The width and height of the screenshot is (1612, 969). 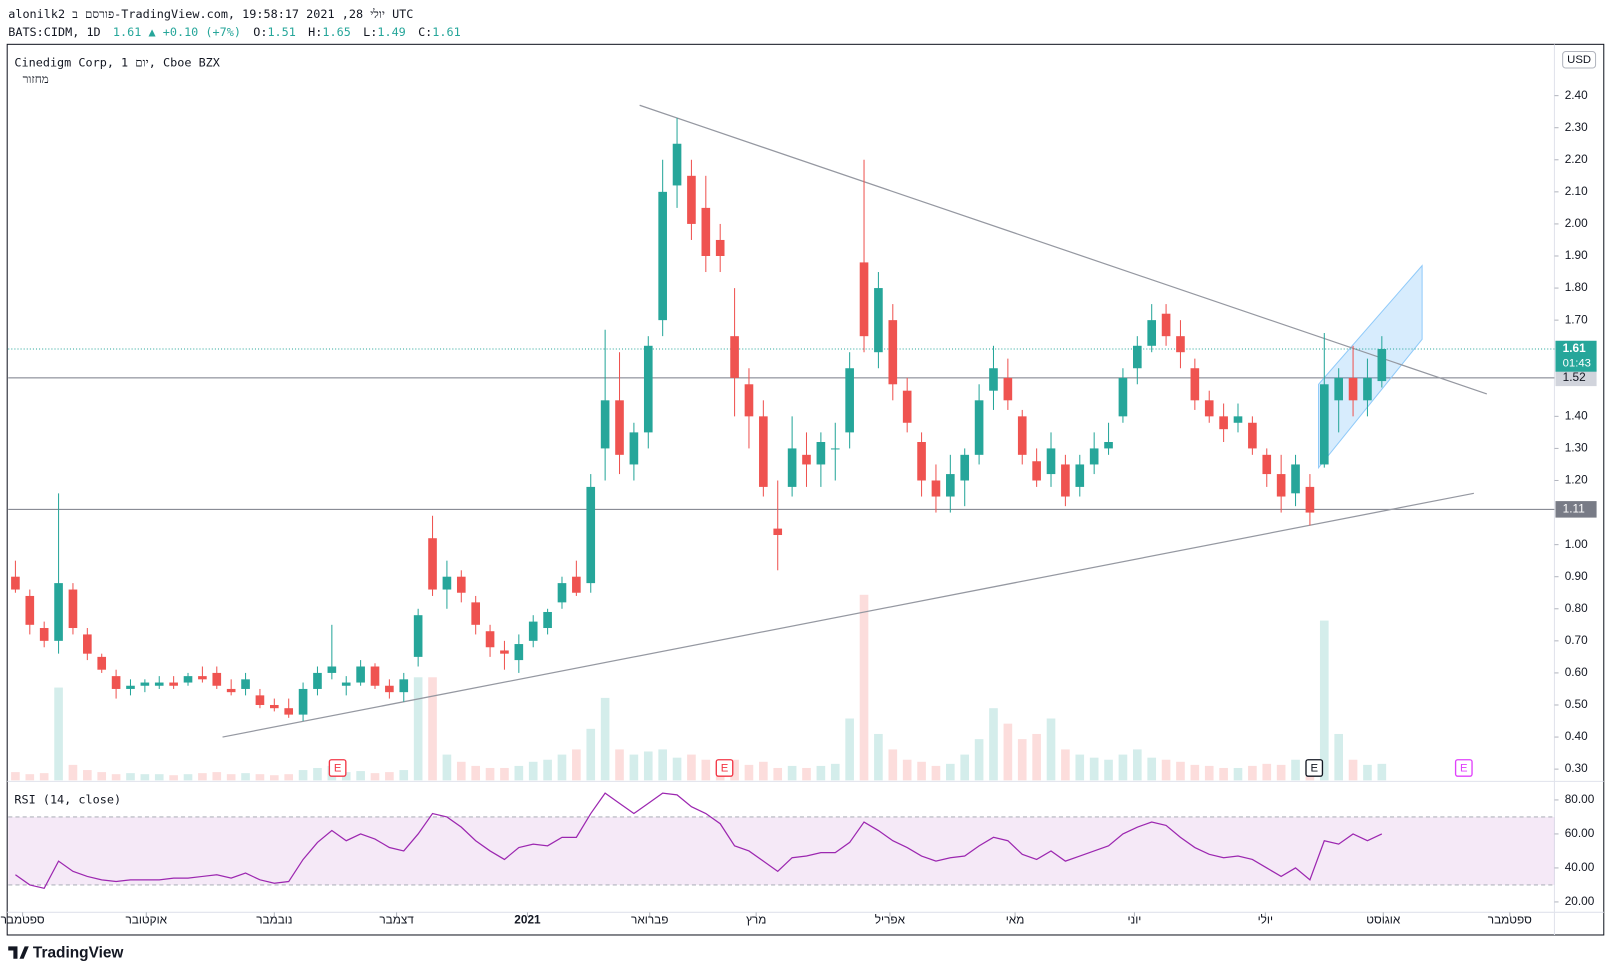 I want to click on y-tick-label: 2.10, so click(x=1576, y=191).